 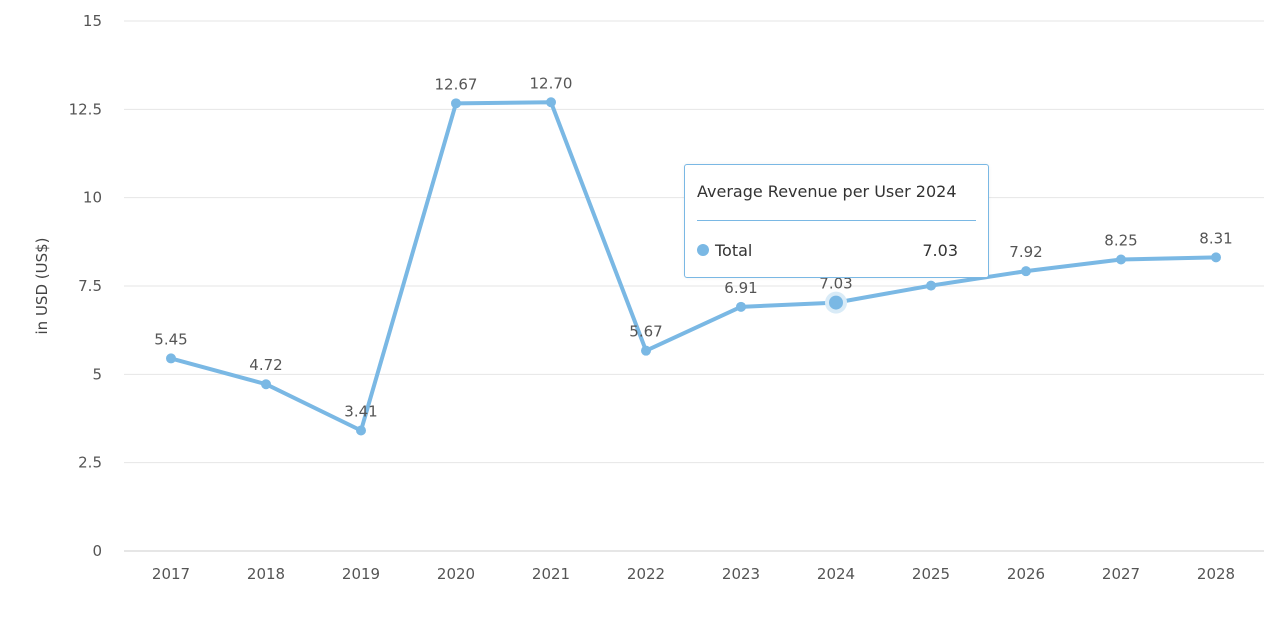 I want to click on y-axis-title: in USD (US$), so click(x=42, y=285).